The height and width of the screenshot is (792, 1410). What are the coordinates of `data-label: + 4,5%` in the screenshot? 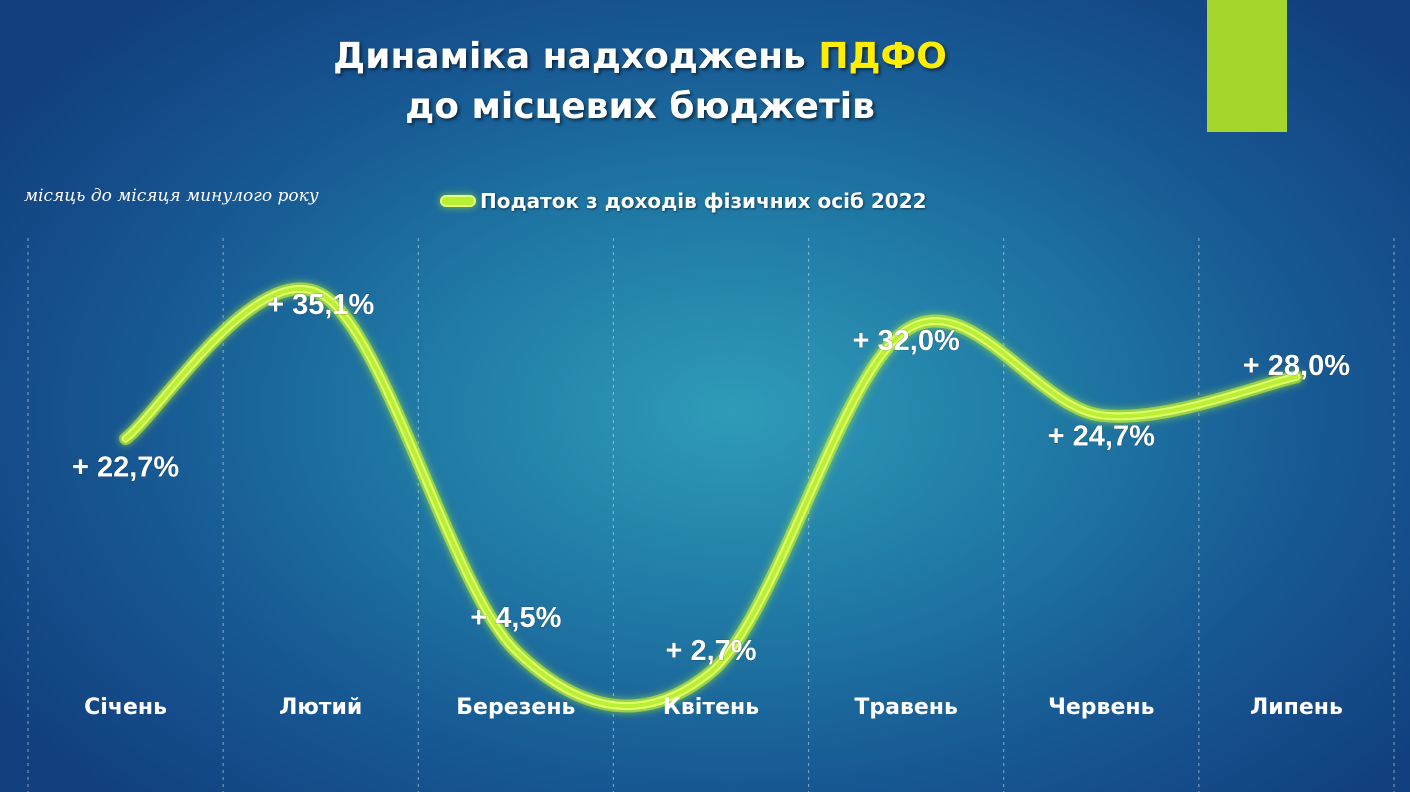 It's located at (515, 618).